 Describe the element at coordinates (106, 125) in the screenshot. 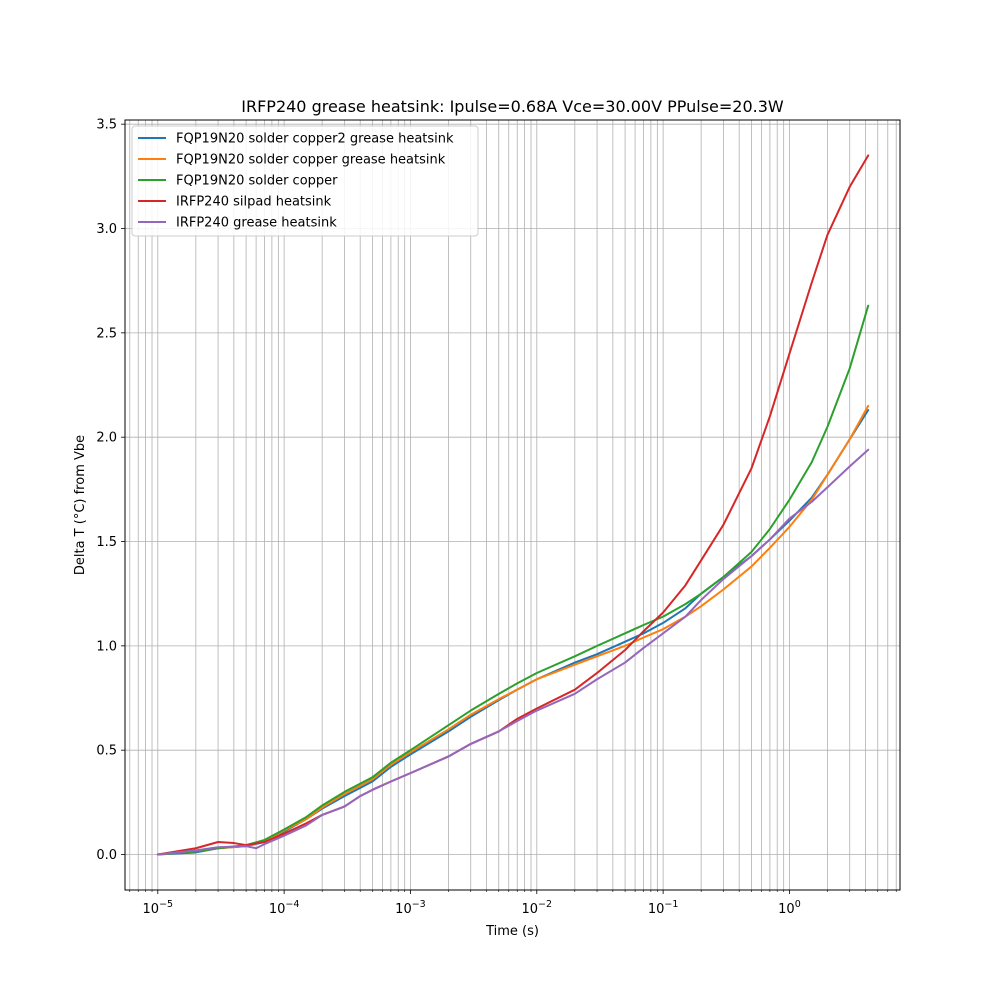

I see `y-tick-label: 3.5` at that location.